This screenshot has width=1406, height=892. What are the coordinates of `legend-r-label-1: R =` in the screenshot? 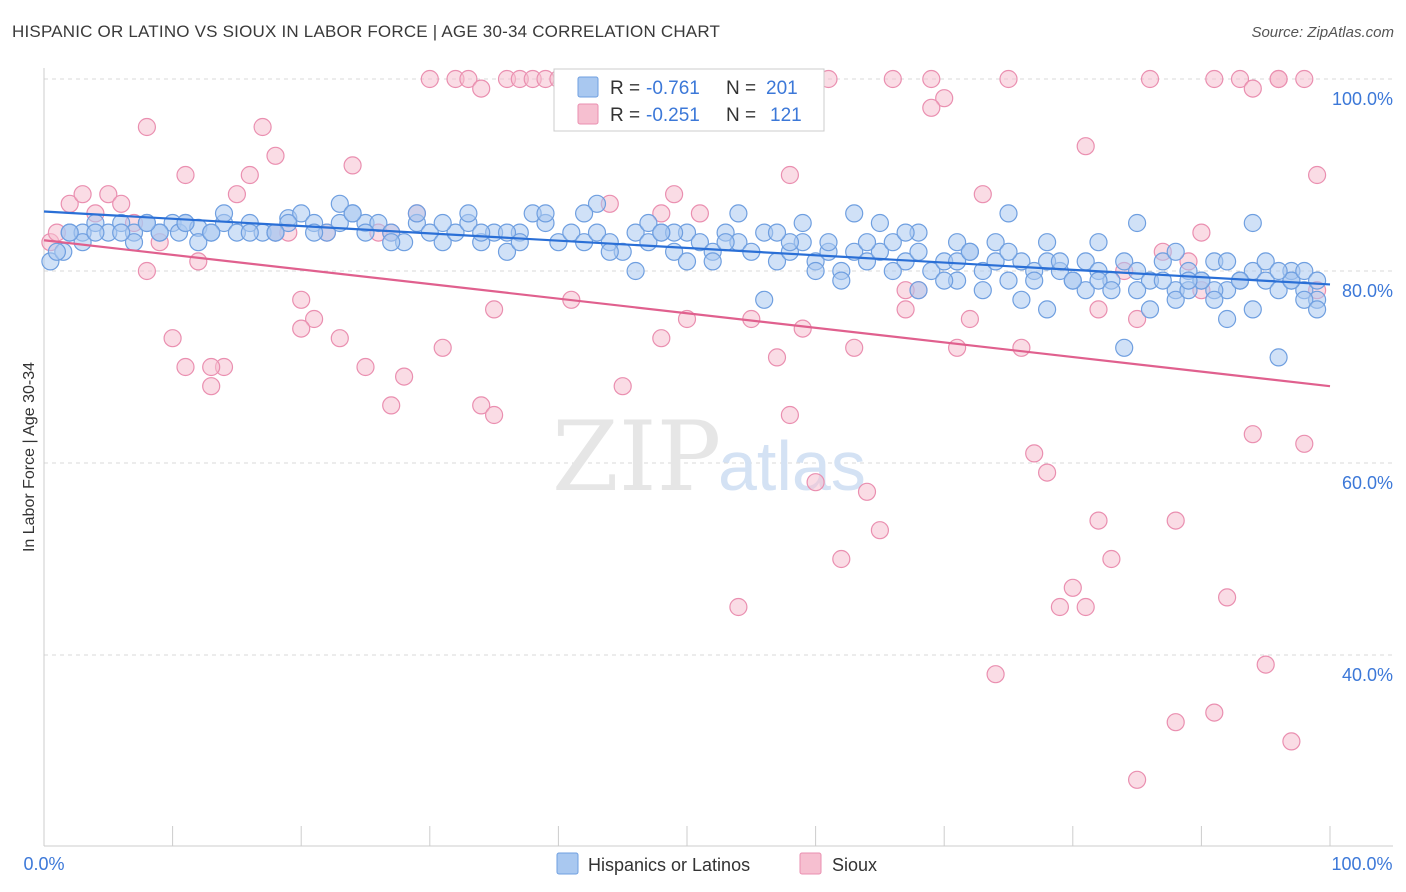 It's located at (625, 88).